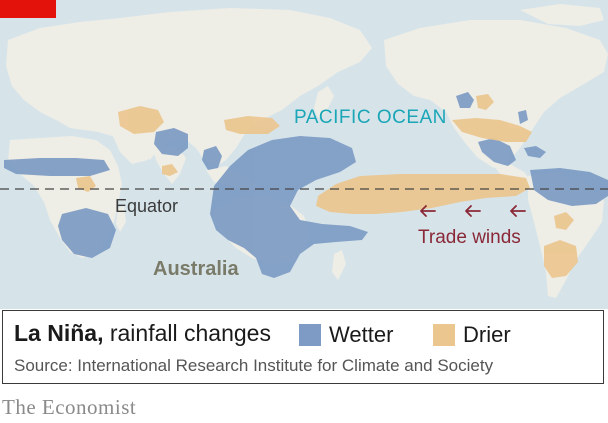 This screenshot has width=608, height=423. Describe the element at coordinates (59, 333) in the screenshot. I see `legend-title-bold: La Niña,` at that location.